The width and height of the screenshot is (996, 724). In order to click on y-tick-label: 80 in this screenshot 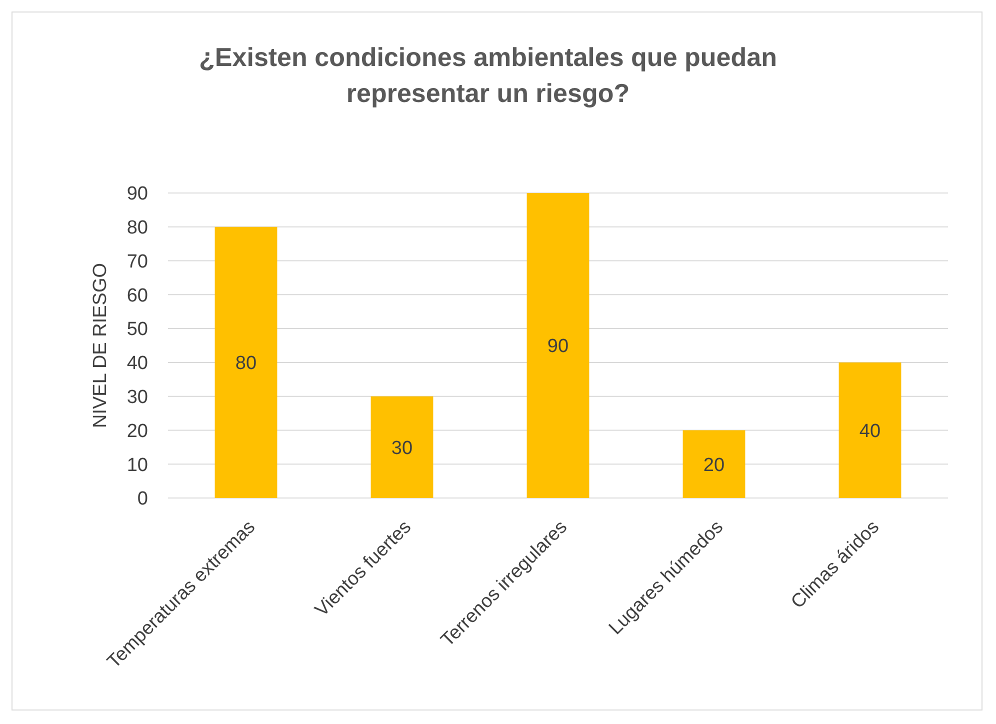, I will do `click(137, 228)`.